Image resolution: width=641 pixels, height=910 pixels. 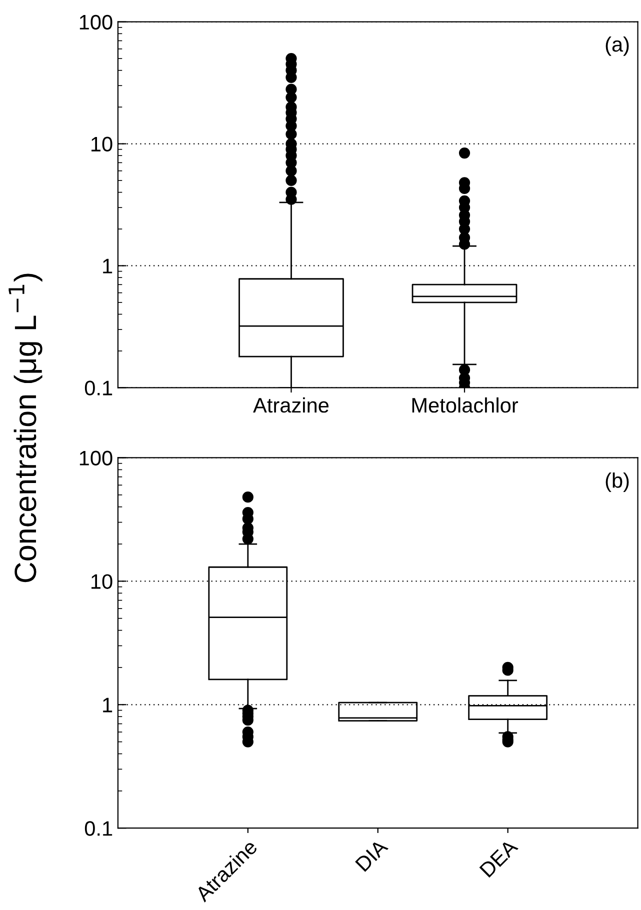 What do you see at coordinates (372, 855) in the screenshot?
I see `x-tick-label: DIA` at bounding box center [372, 855].